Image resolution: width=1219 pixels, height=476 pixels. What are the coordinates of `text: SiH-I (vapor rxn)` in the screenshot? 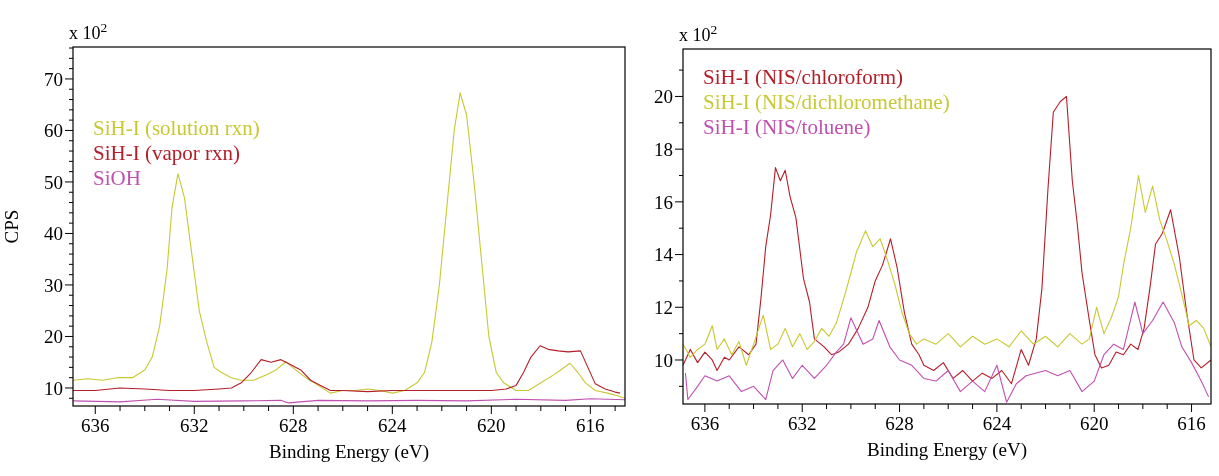 It's located at (166, 153).